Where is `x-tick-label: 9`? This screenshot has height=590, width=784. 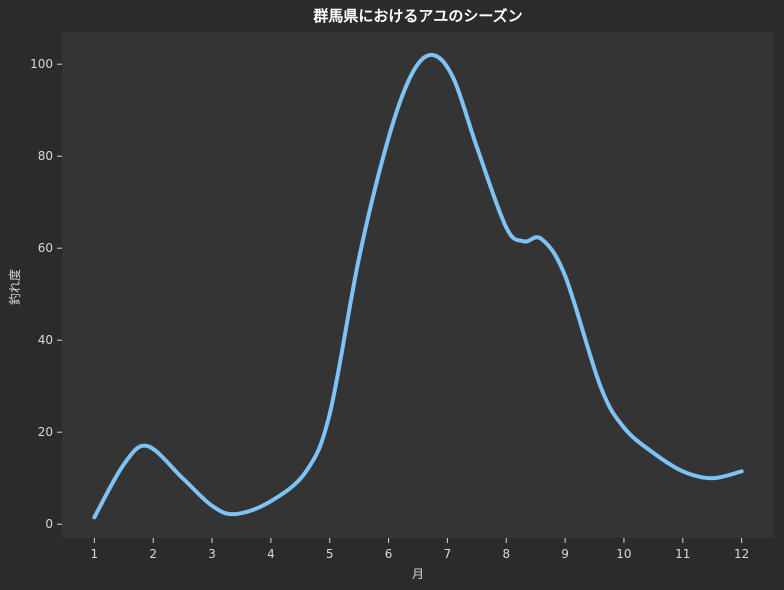
x-tick-label: 9 is located at coordinates (565, 554).